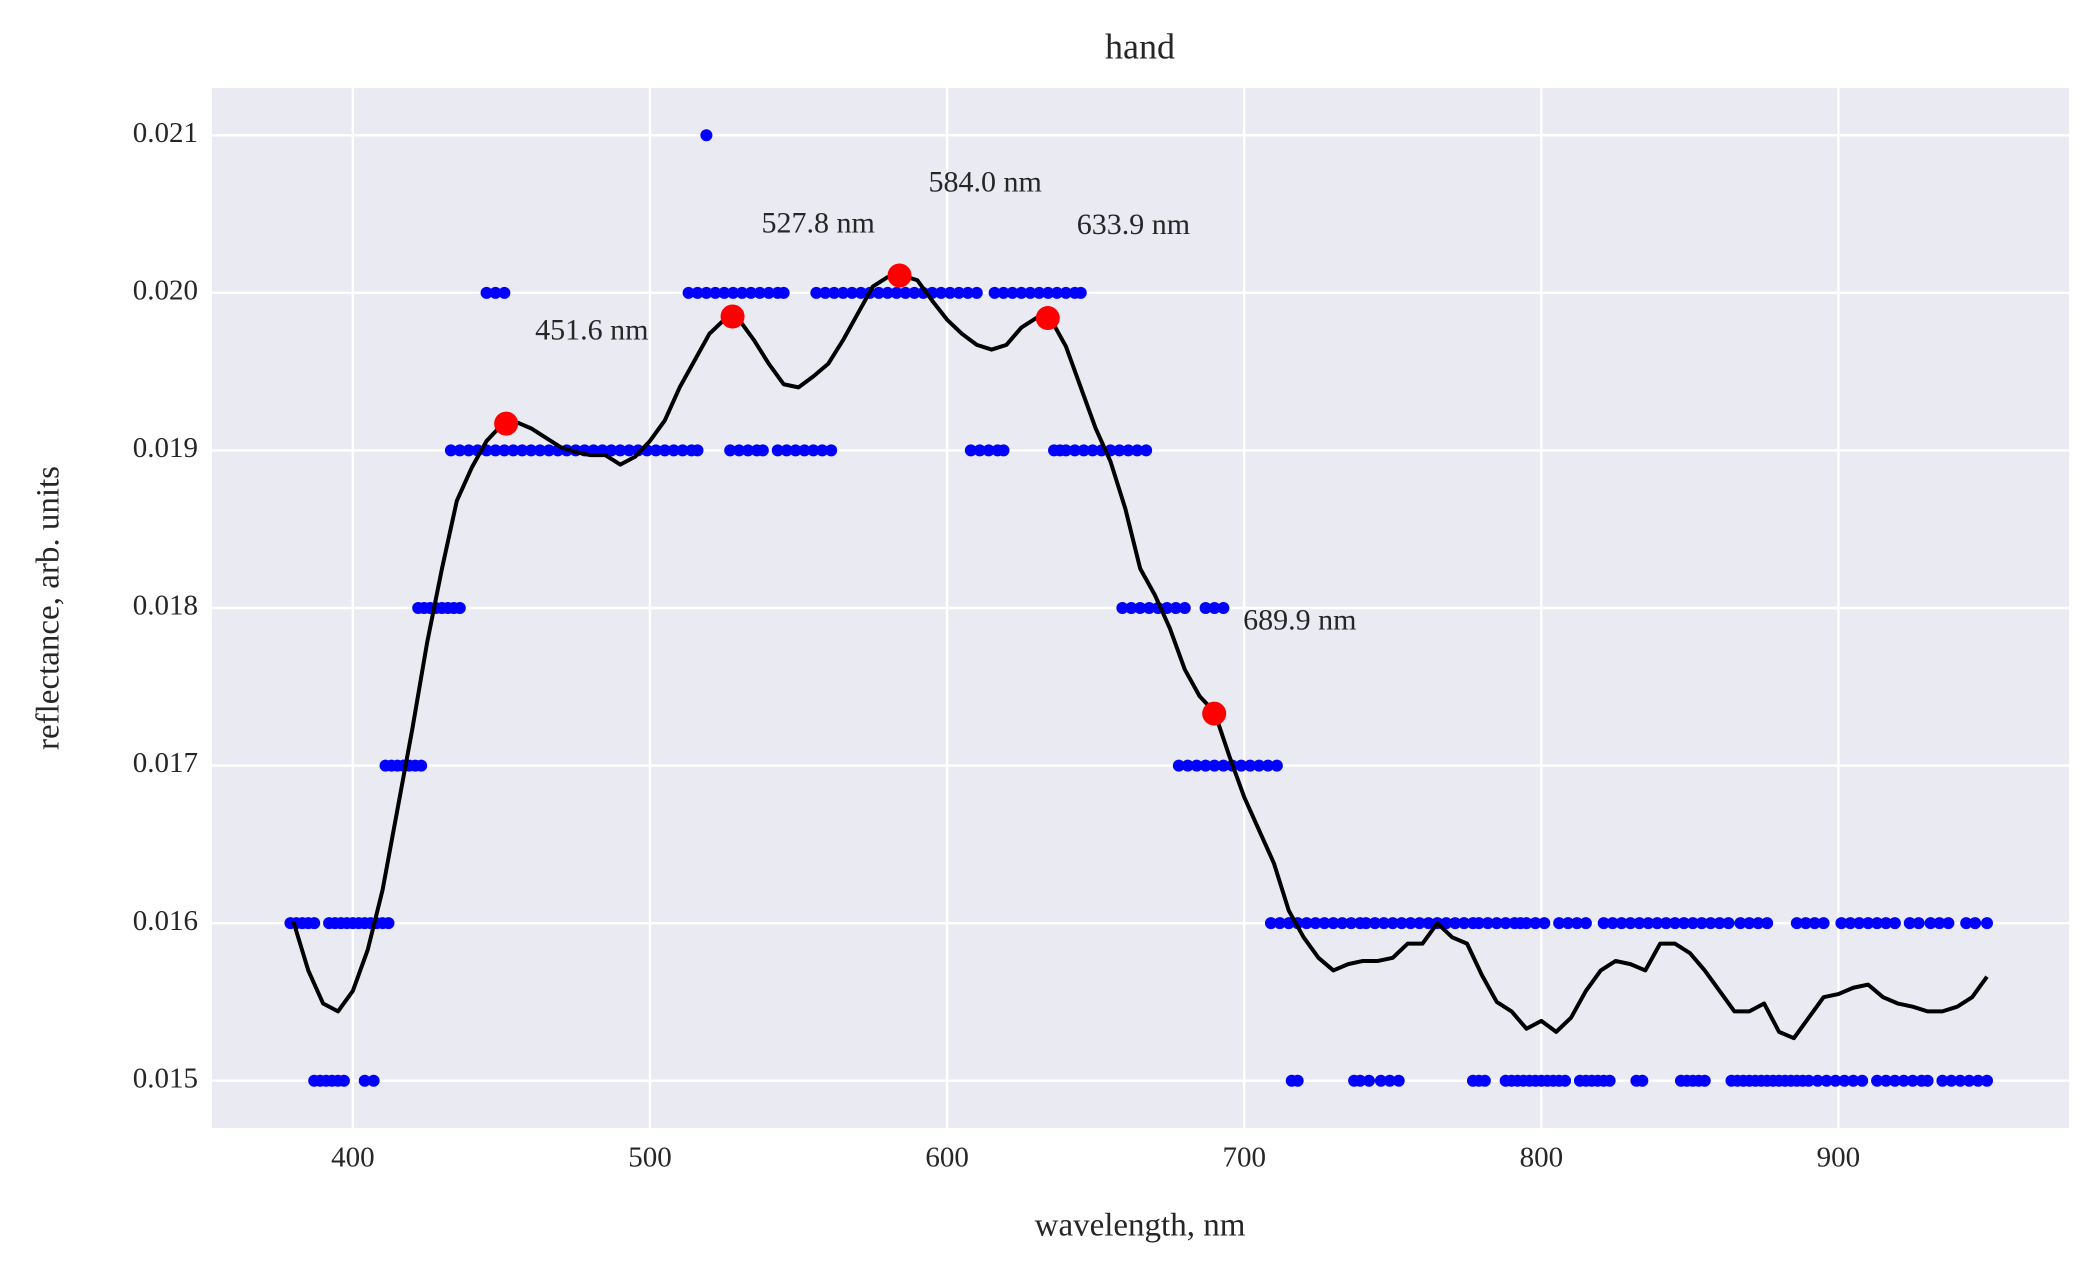  What do you see at coordinates (165, 133) in the screenshot?
I see `y-tick-label: 0.021` at bounding box center [165, 133].